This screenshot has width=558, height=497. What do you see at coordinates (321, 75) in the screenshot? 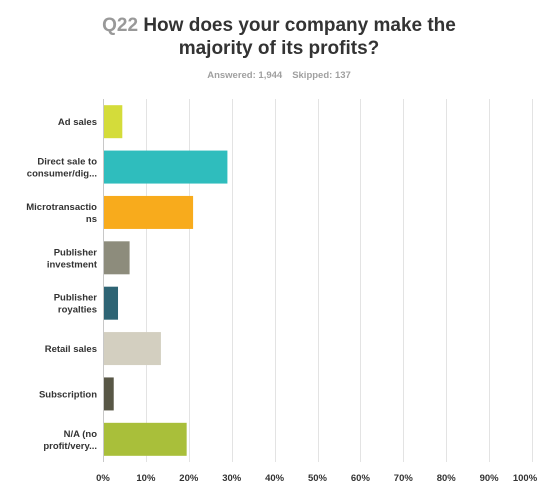
I see `skipped-count: Skipped: 137` at bounding box center [321, 75].